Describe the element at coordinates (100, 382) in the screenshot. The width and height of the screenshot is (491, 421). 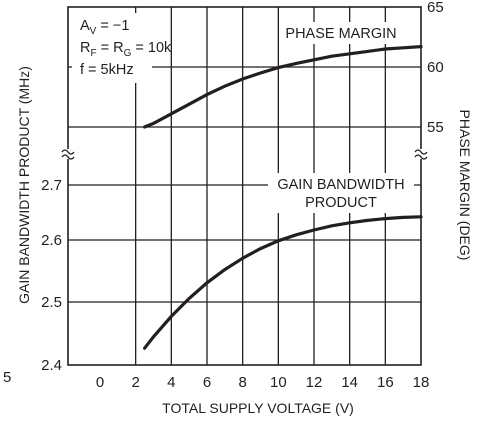
I see `x-tick-label: 0` at that location.